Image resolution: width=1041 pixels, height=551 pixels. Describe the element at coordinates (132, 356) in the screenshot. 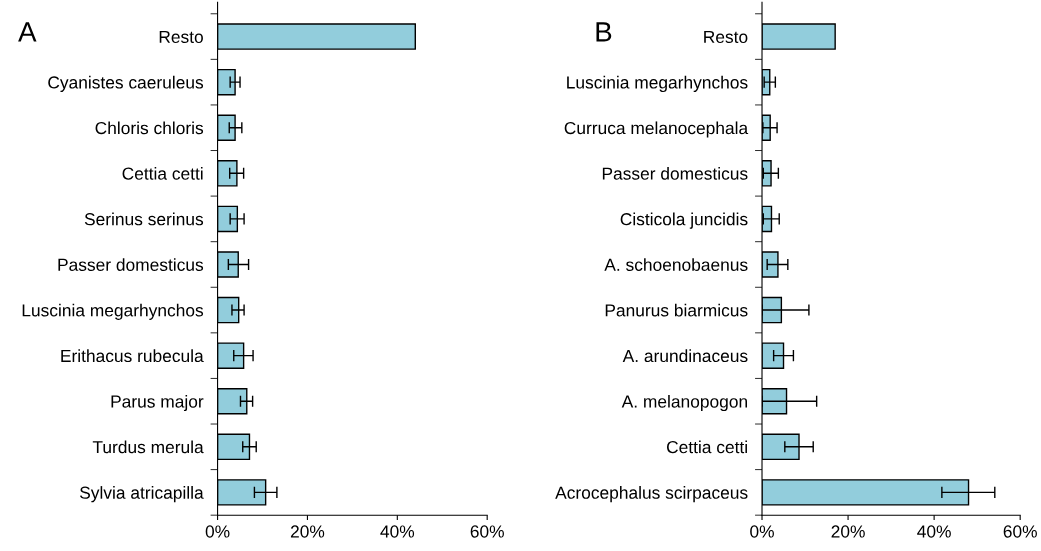

I see `y-tick-label: Erithacus rubecula` at that location.